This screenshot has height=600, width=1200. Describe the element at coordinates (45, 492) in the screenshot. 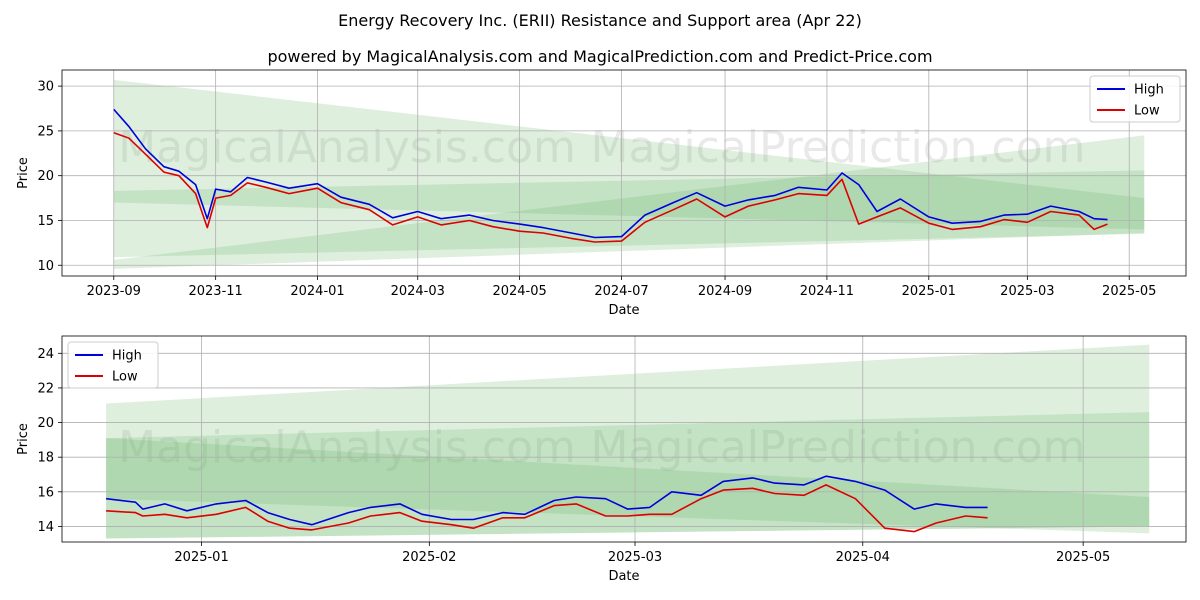

I see `y-tick-label: 16` at that location.